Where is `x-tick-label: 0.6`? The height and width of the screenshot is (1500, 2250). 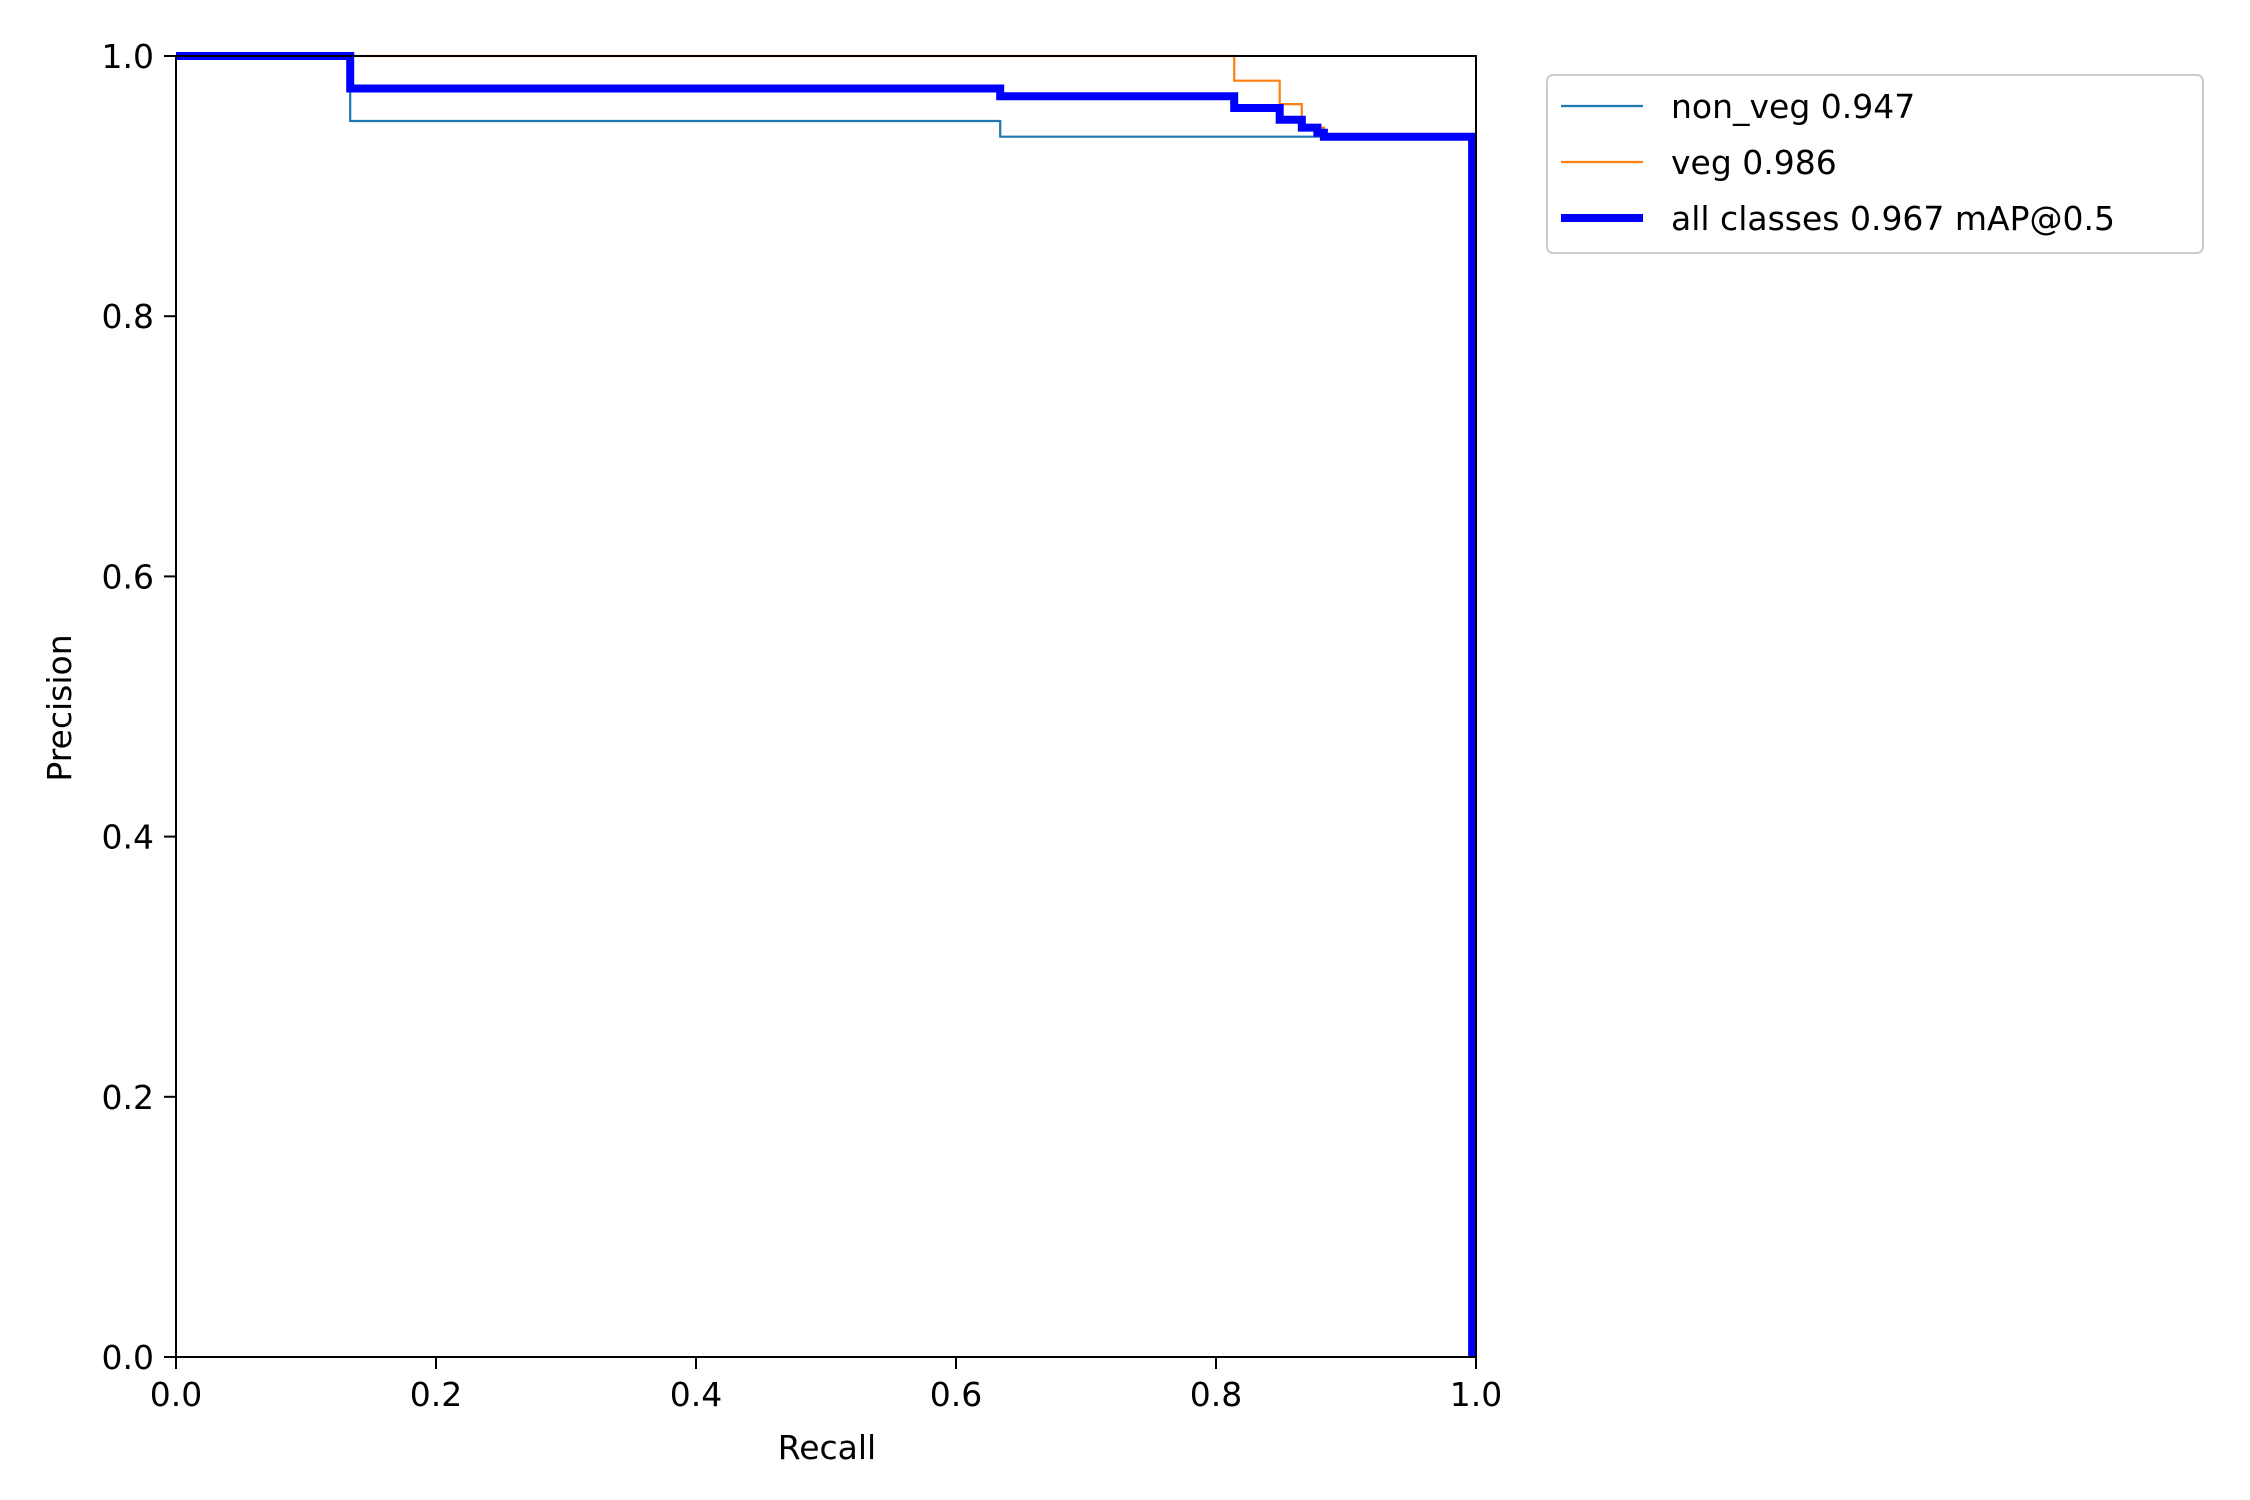 x-tick-label: 0.6 is located at coordinates (956, 1394).